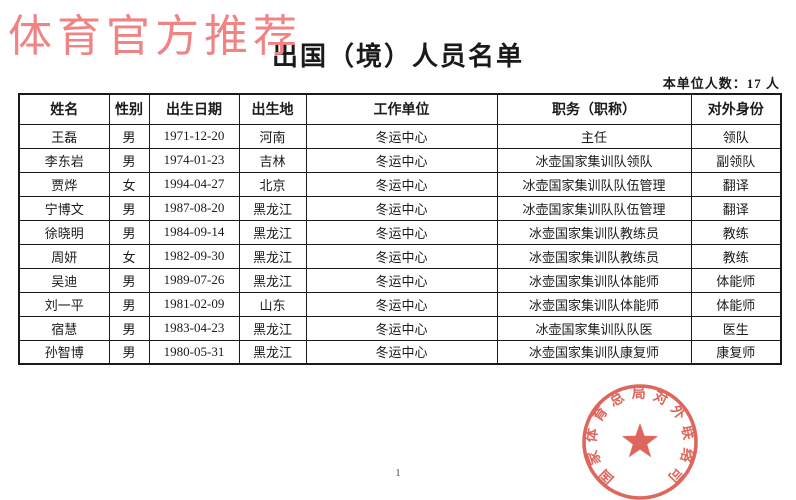  Describe the element at coordinates (64, 256) in the screenshot. I see `cell-name: 周妍` at that location.